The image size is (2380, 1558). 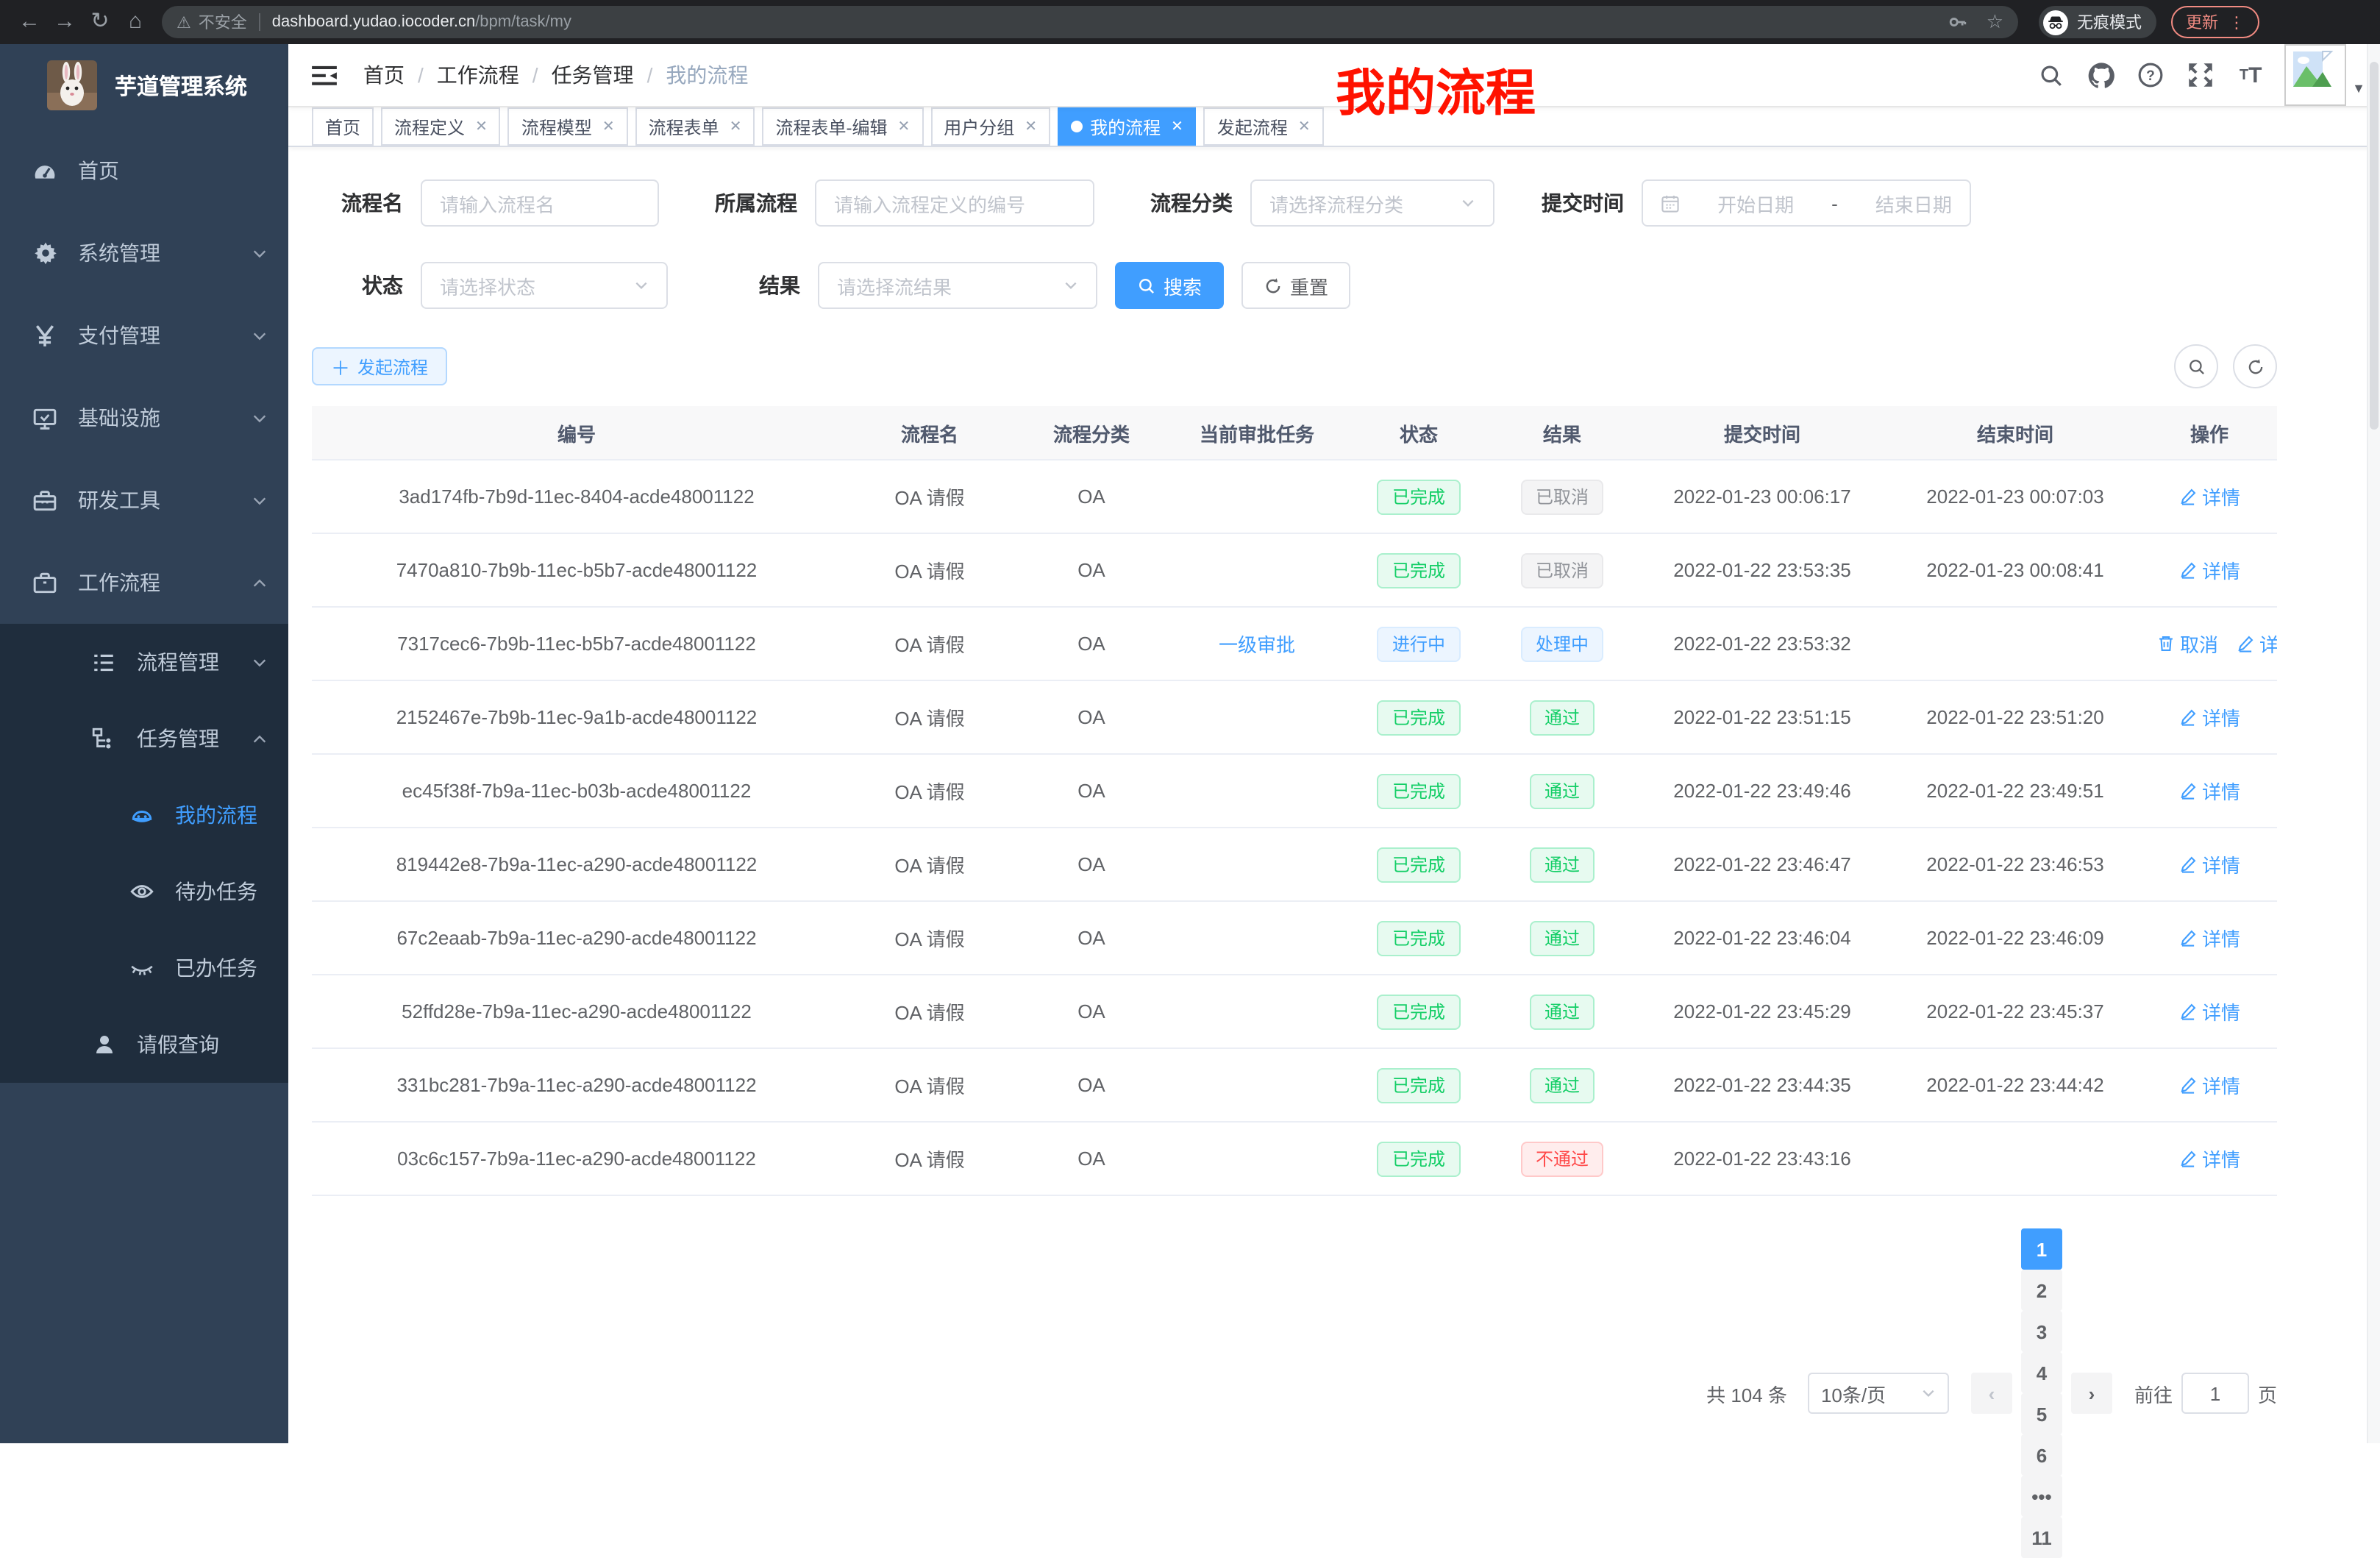 I want to click on fullscreen-icon, so click(x=2201, y=75).